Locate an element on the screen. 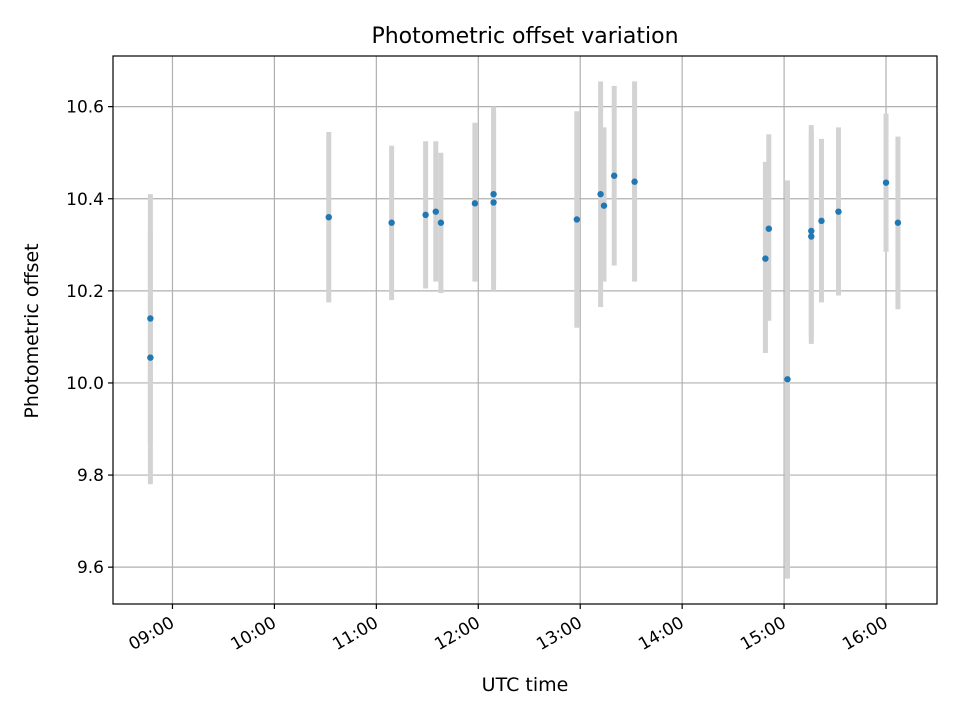 The width and height of the screenshot is (960, 725). y-axis-label: Photometric offset is located at coordinates (32, 330).